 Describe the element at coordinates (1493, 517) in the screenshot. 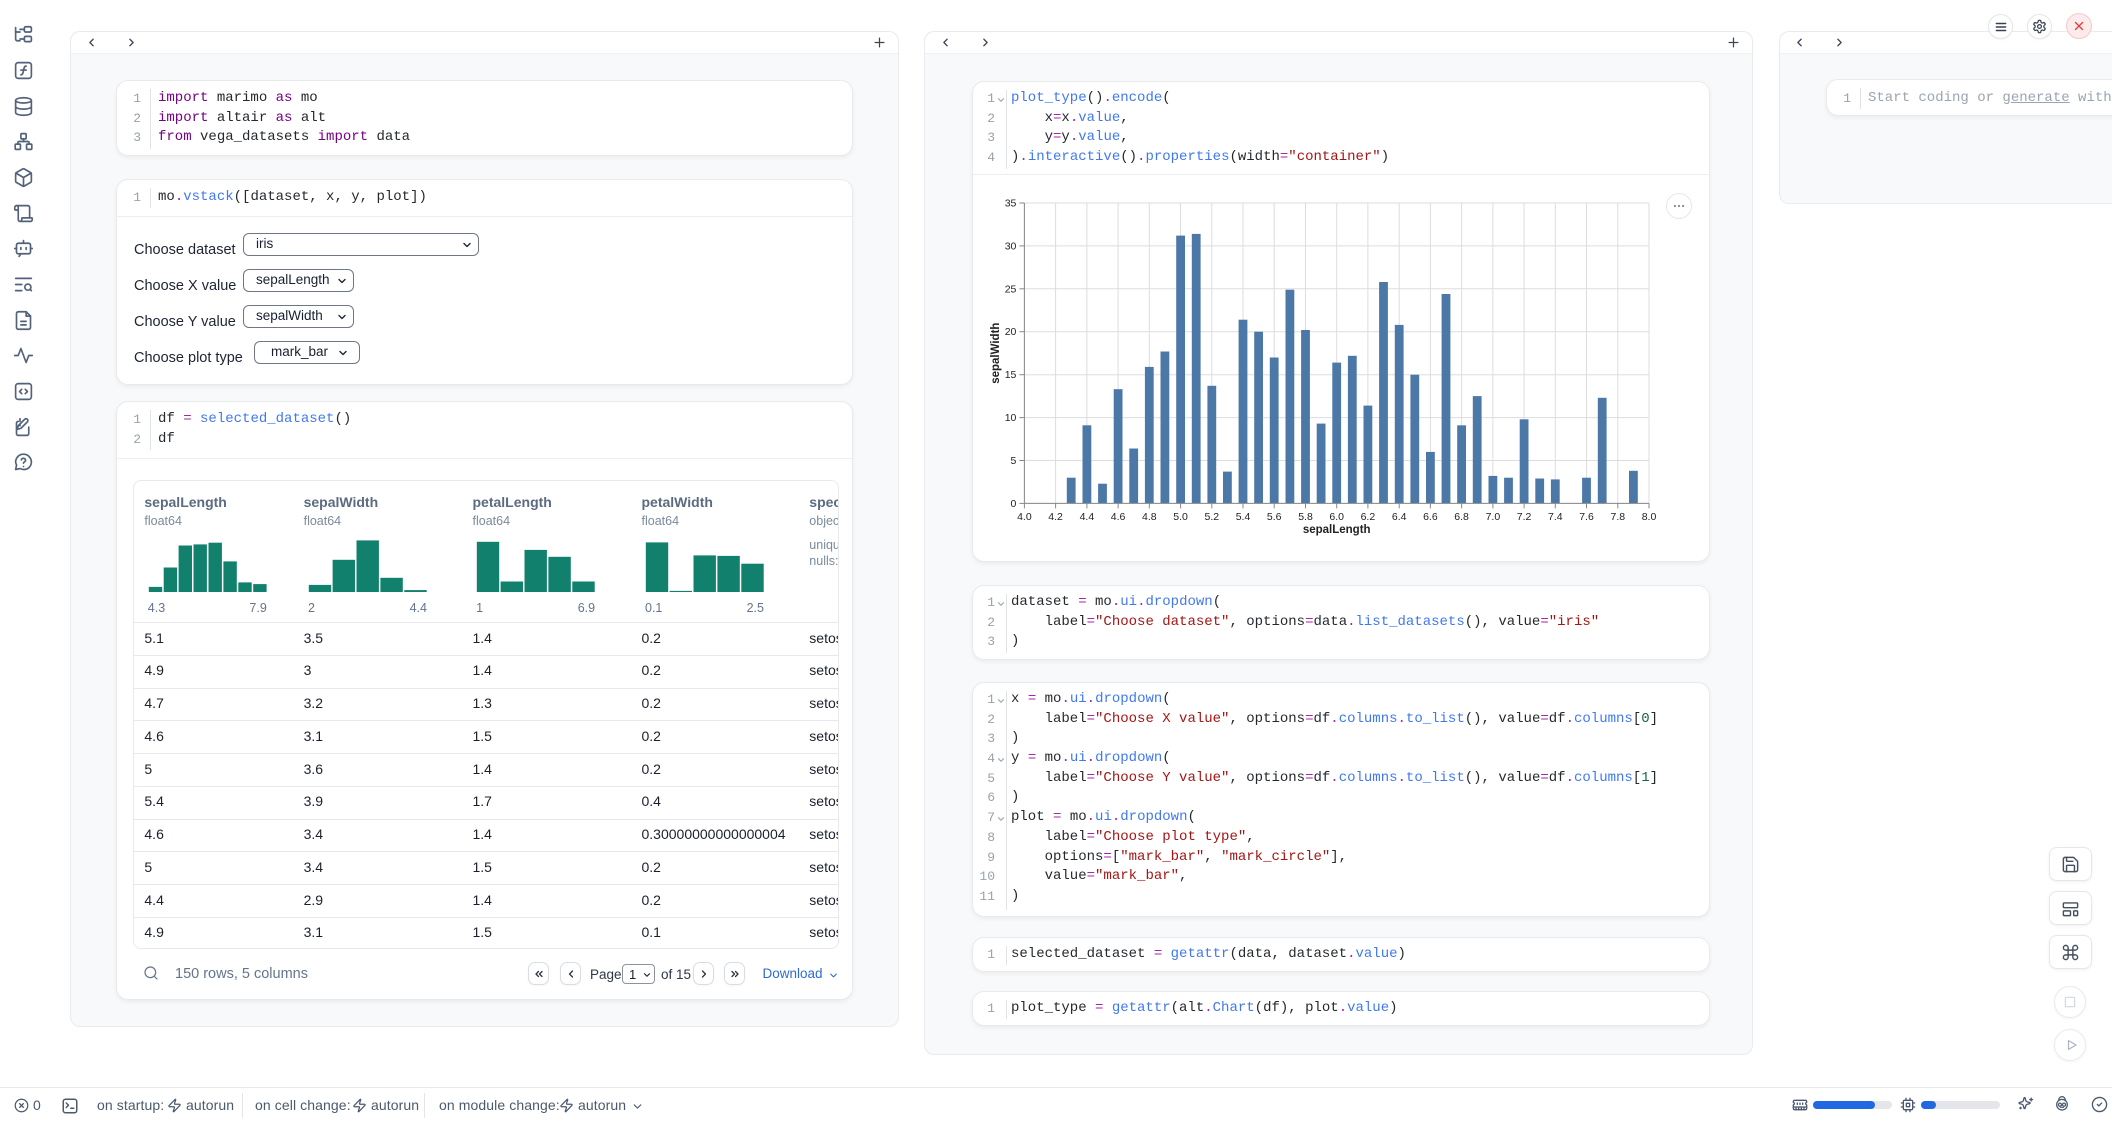

I see `svg-text: 7.0` at that location.